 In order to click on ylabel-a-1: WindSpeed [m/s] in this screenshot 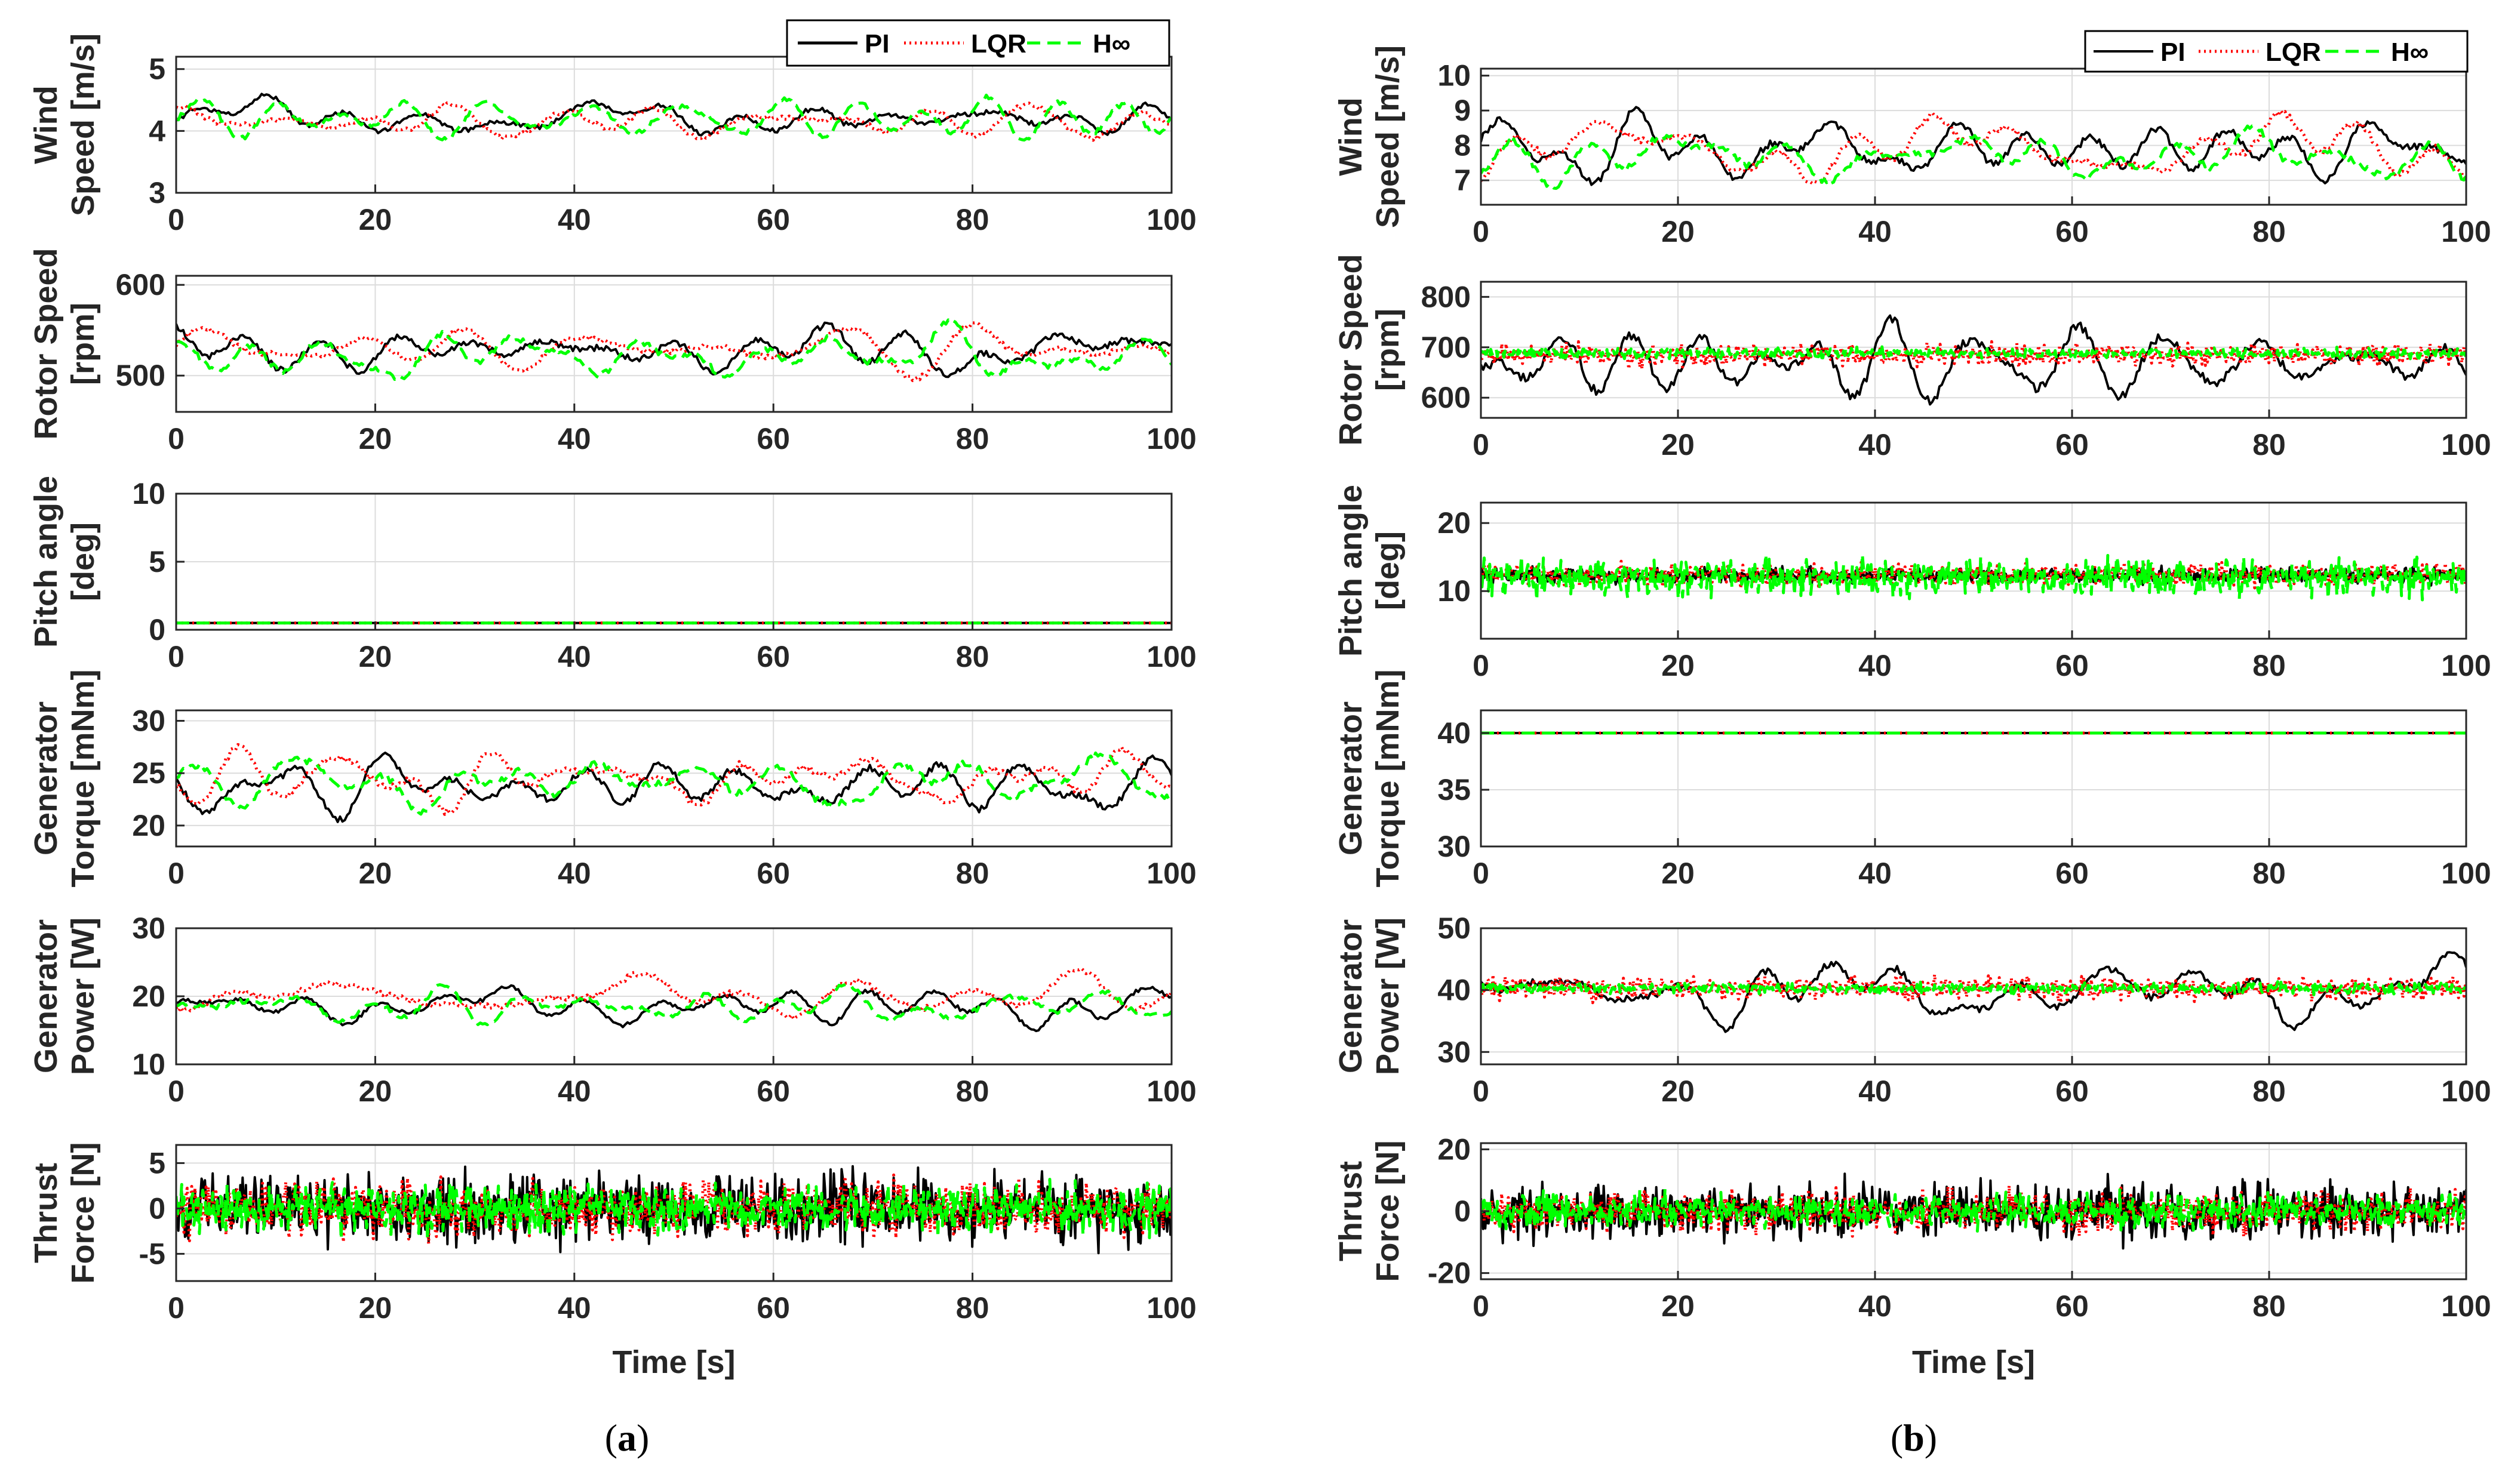, I will do `click(65, 124)`.